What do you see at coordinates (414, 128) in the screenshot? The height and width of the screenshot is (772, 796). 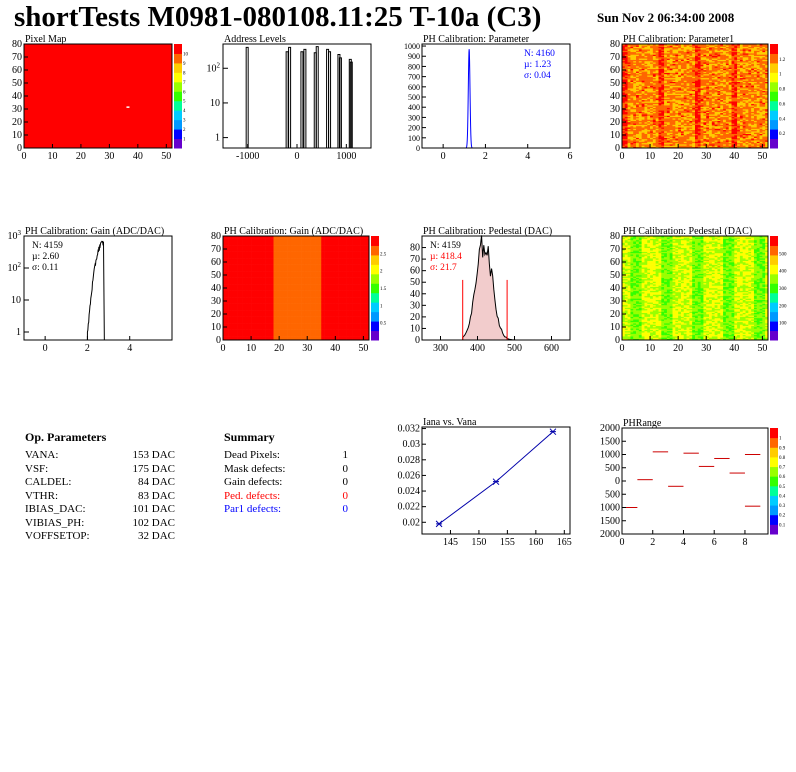 I see `y-tick-label: 200` at bounding box center [414, 128].